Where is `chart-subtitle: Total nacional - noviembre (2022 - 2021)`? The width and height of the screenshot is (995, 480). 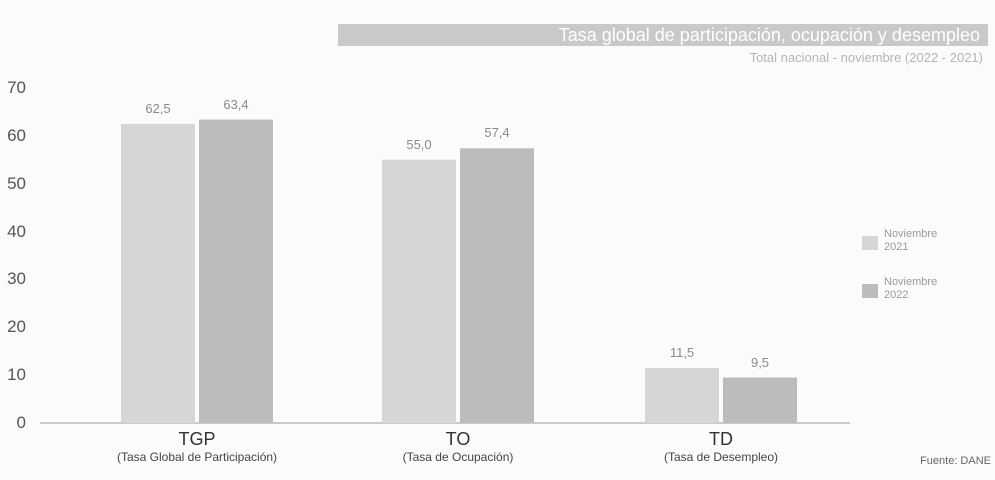
chart-subtitle: Total nacional - noviembre (2022 - 2021) is located at coordinates (866, 57).